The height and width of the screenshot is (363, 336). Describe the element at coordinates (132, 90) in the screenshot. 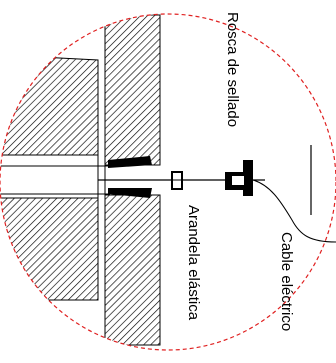

I see `center-block-upper` at that location.